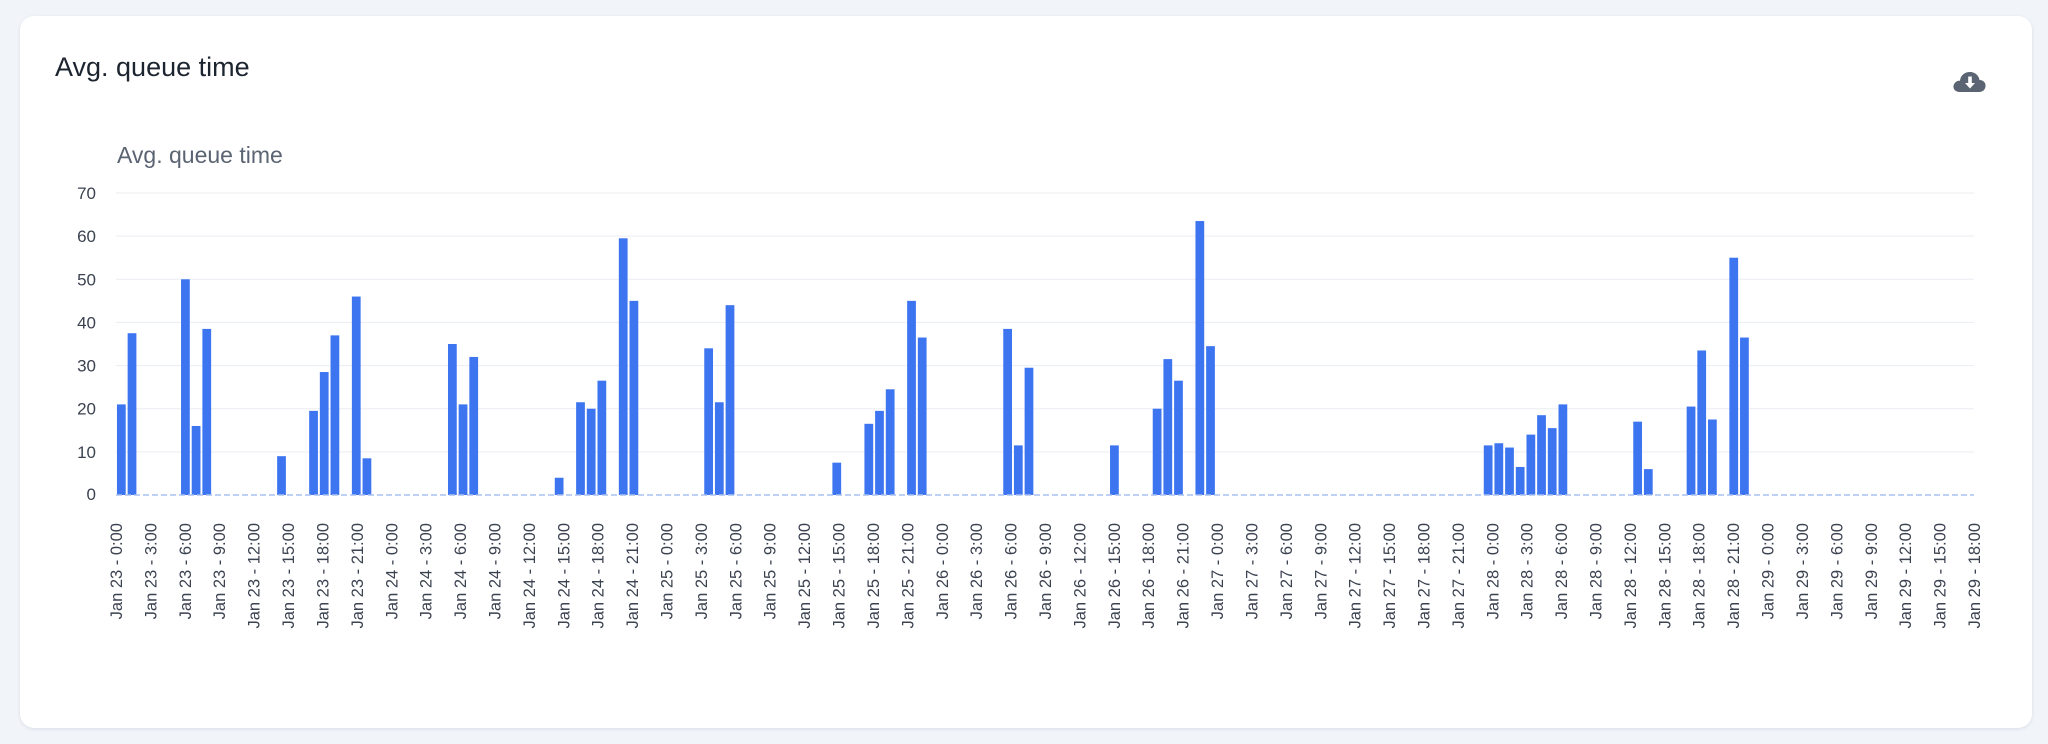 The height and width of the screenshot is (744, 2048). I want to click on x-tick-label: Jan 28 - 15:00, so click(1665, 576).